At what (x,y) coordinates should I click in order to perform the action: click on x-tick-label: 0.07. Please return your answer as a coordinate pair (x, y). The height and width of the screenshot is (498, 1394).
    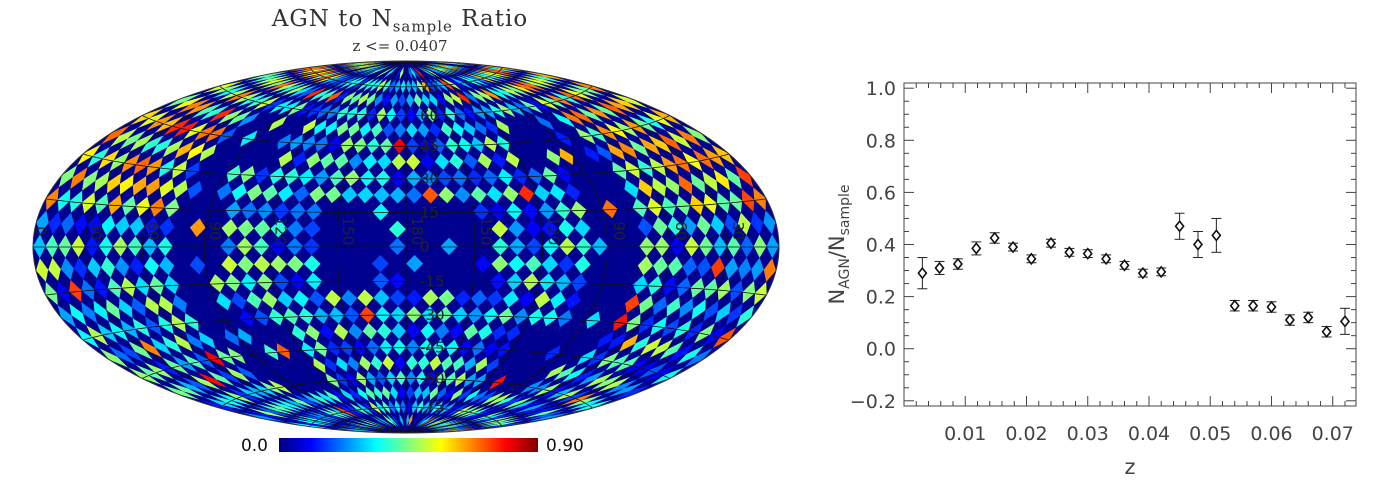
    Looking at the image, I should click on (1333, 434).